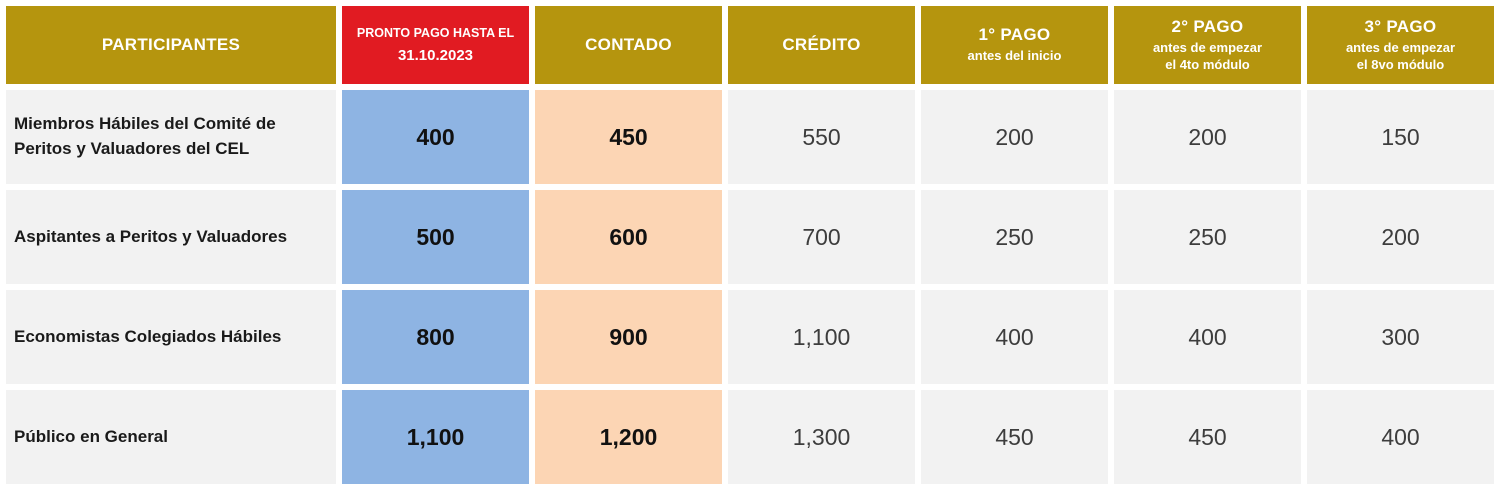  I want to click on col-header-pago1: 1° PAGO antes del inicio, so click(1014, 45).